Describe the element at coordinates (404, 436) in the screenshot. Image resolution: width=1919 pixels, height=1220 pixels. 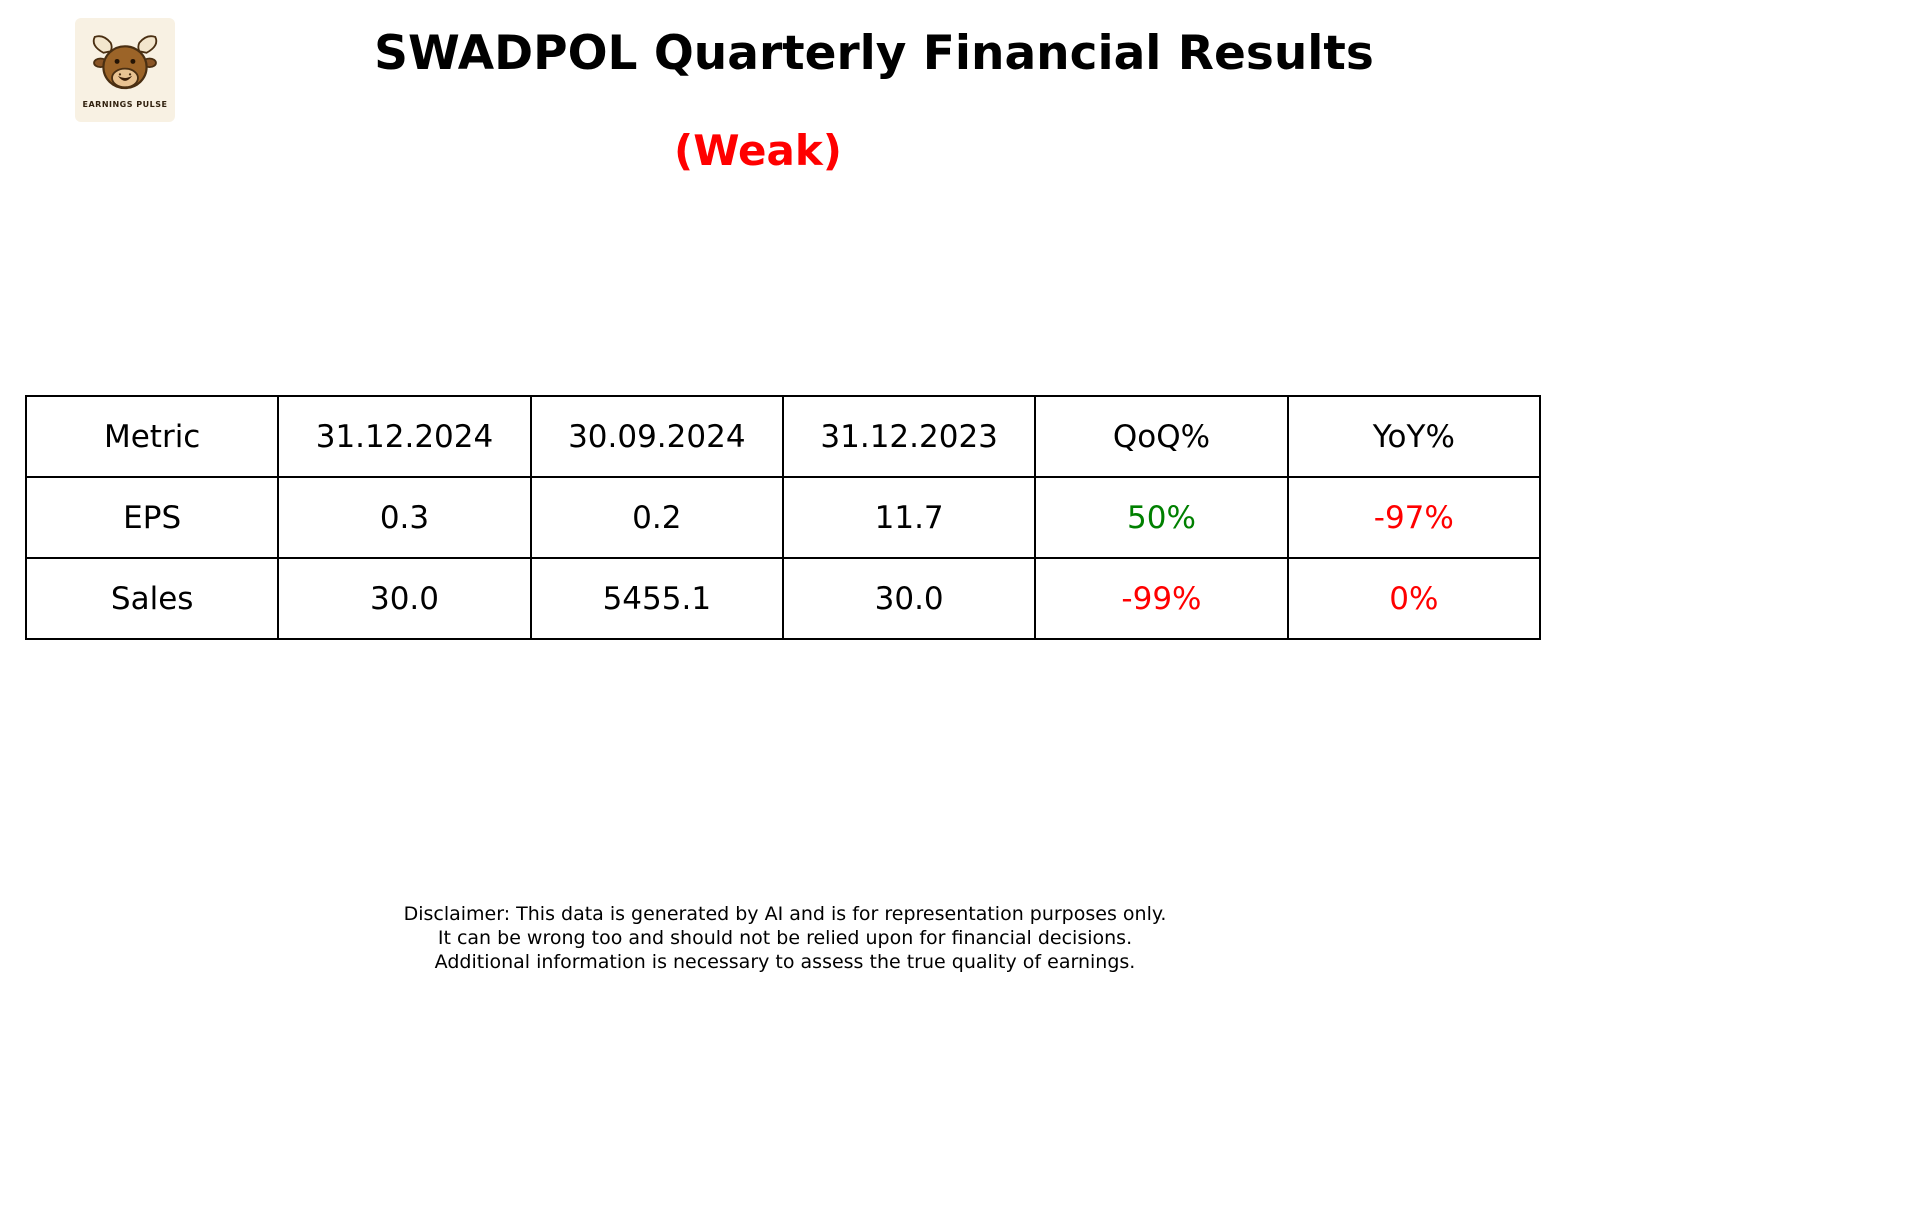
I see `column-header: 31.12.2024` at that location.